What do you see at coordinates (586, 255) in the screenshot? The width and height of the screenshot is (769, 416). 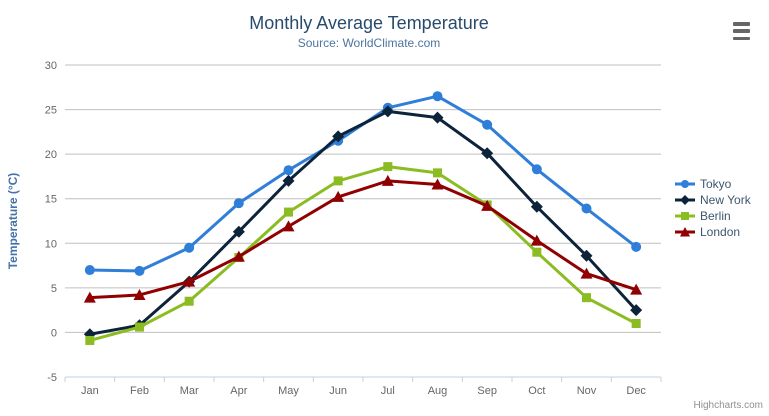 I see `point-new-york-nov` at bounding box center [586, 255].